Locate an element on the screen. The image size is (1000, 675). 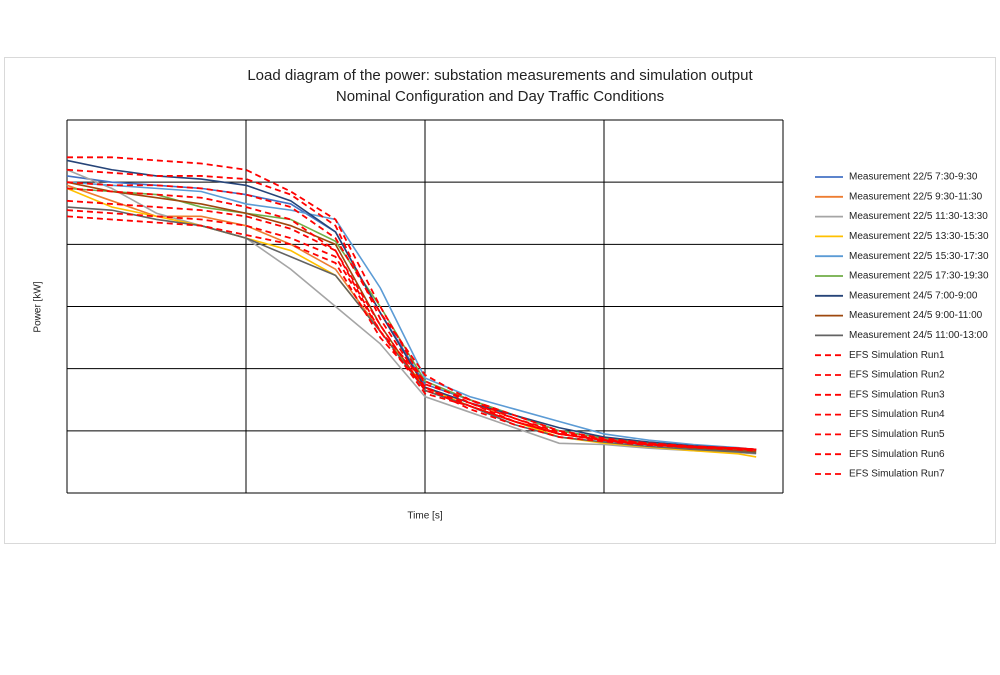
legend-label: Measurement 22/5 13:30-15:30 is located at coordinates (919, 236).